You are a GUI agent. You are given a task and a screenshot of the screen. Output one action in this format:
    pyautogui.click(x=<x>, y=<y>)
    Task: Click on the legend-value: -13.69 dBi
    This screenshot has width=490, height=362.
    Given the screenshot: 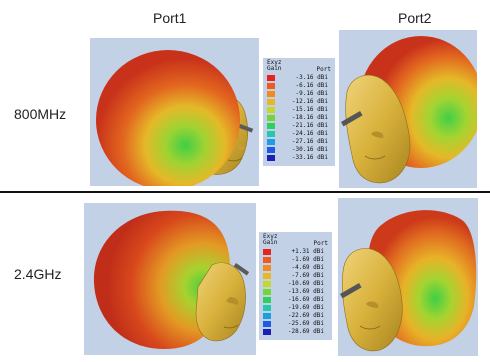 What is the action you would take?
    pyautogui.click(x=305, y=291)
    